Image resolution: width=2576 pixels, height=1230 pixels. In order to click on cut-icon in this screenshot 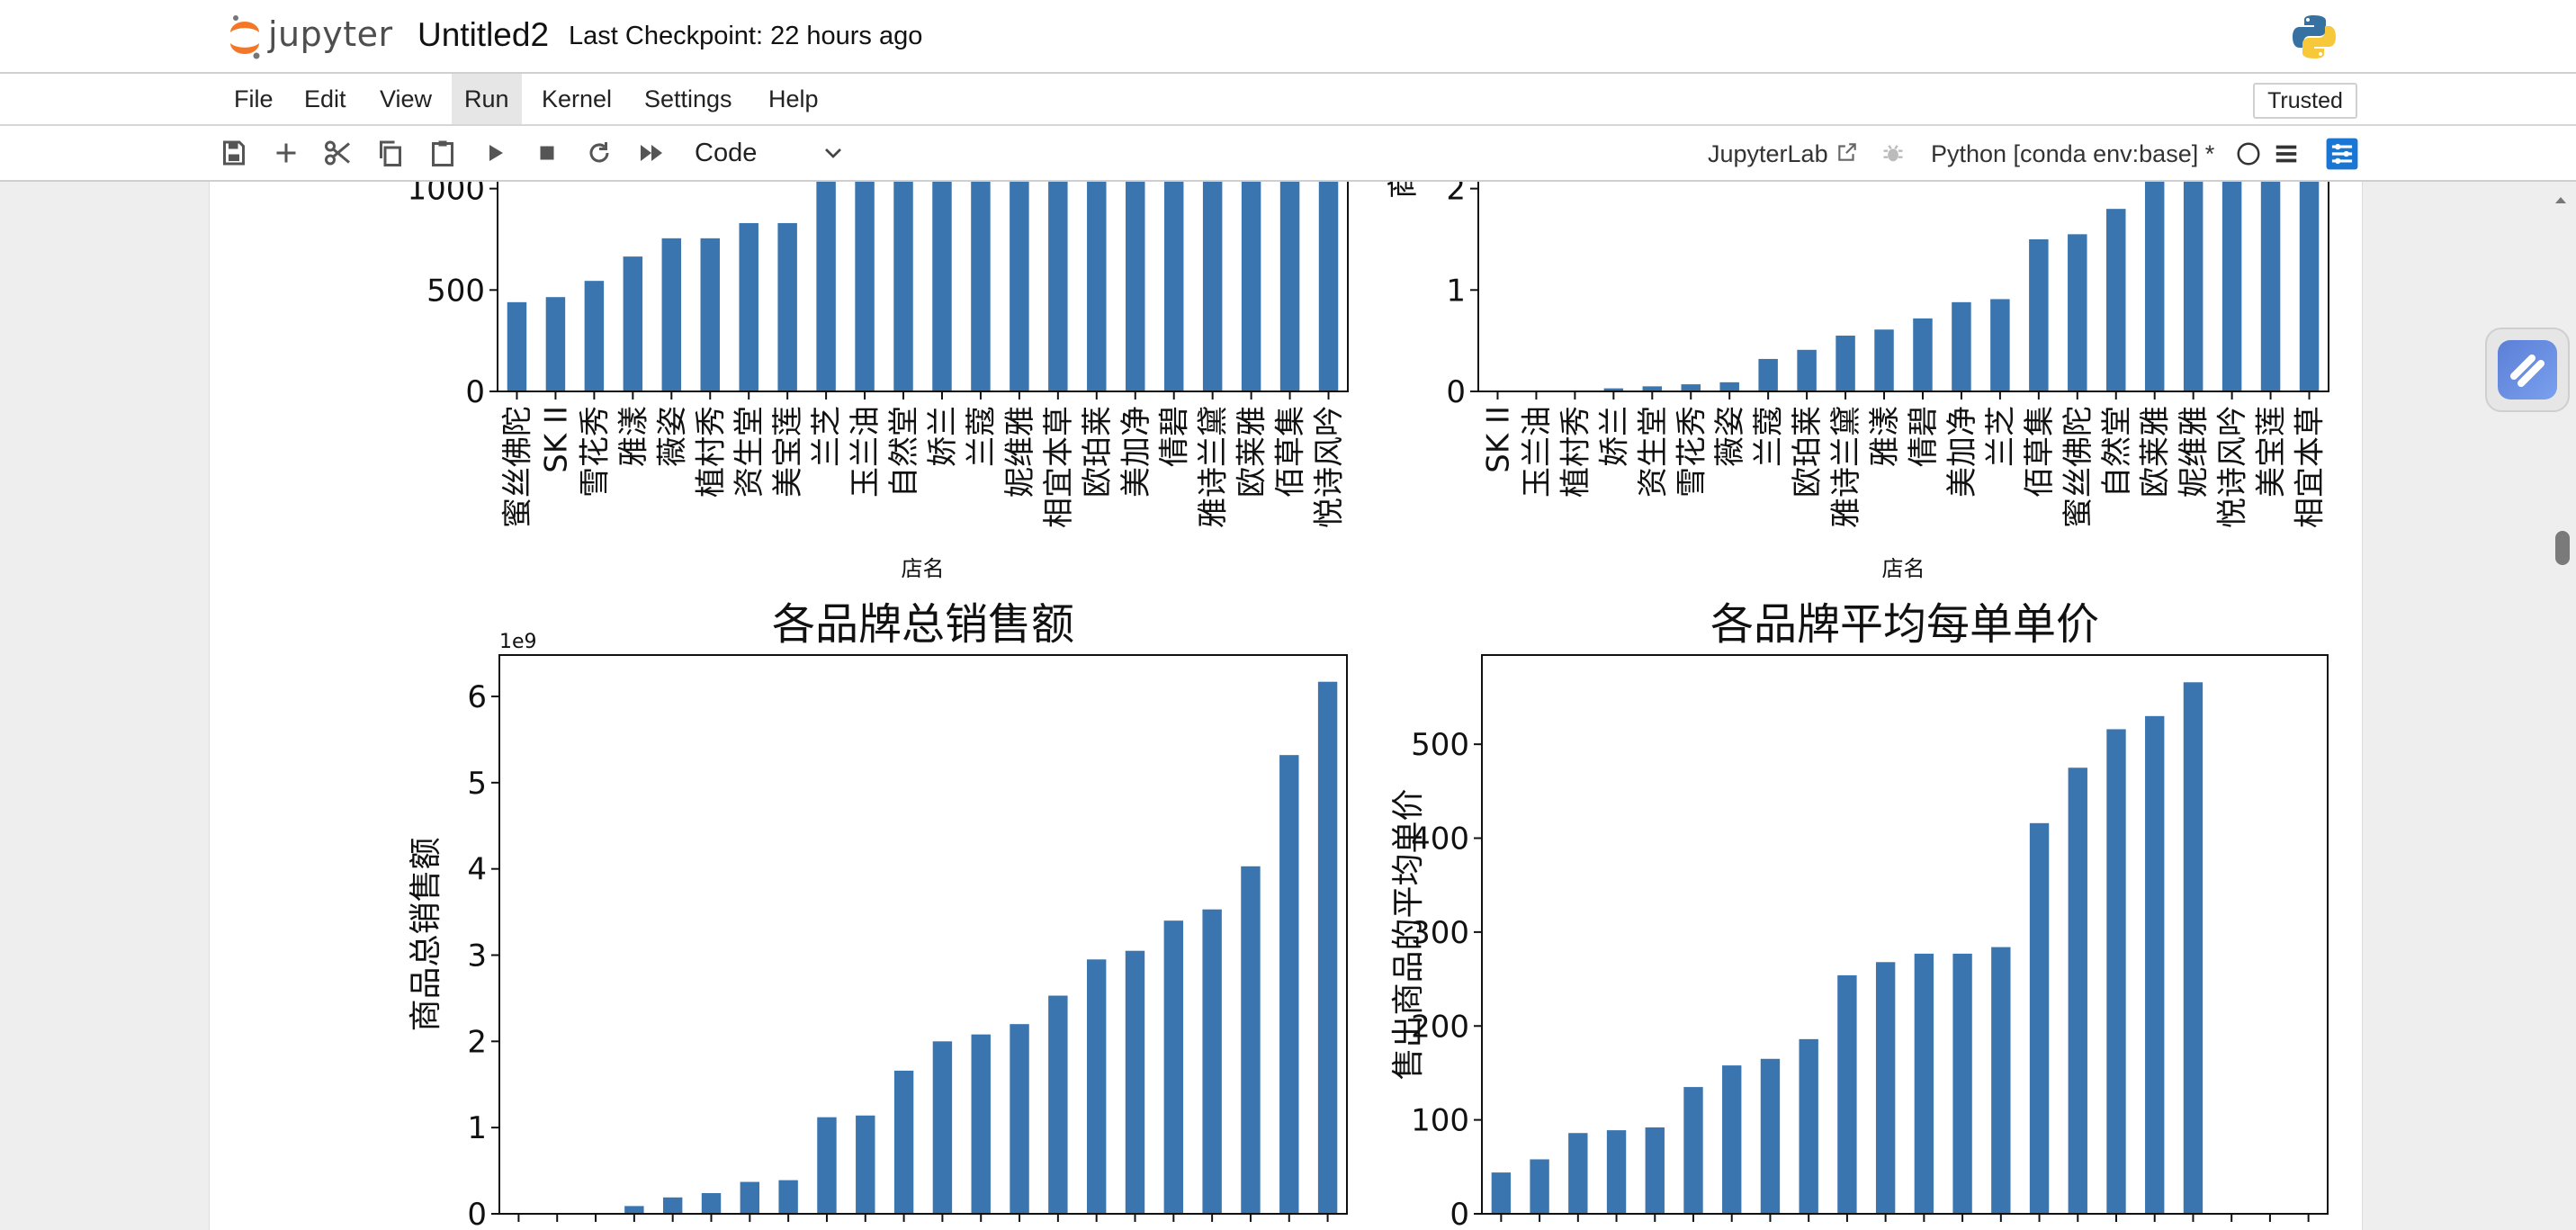, I will do `click(339, 153)`.